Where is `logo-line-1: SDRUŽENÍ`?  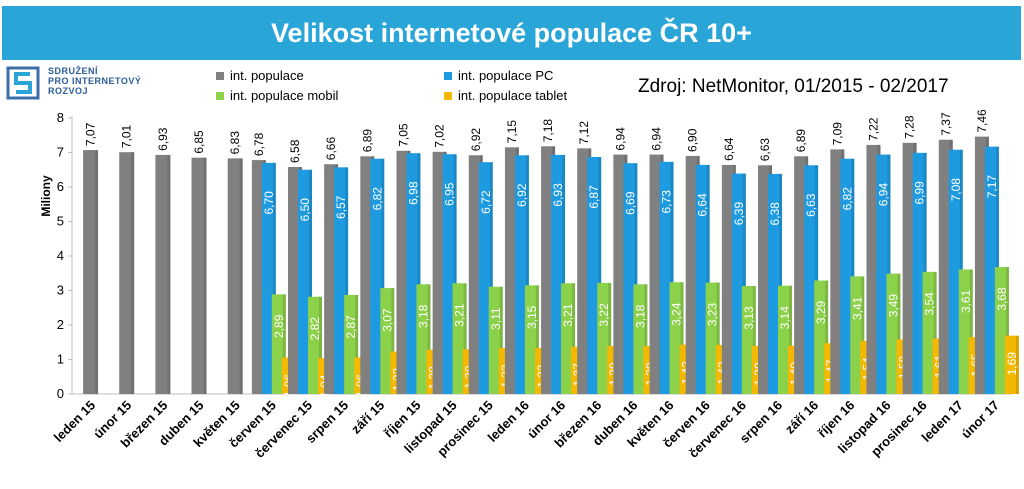
logo-line-1: SDRUŽENÍ is located at coordinates (73, 71).